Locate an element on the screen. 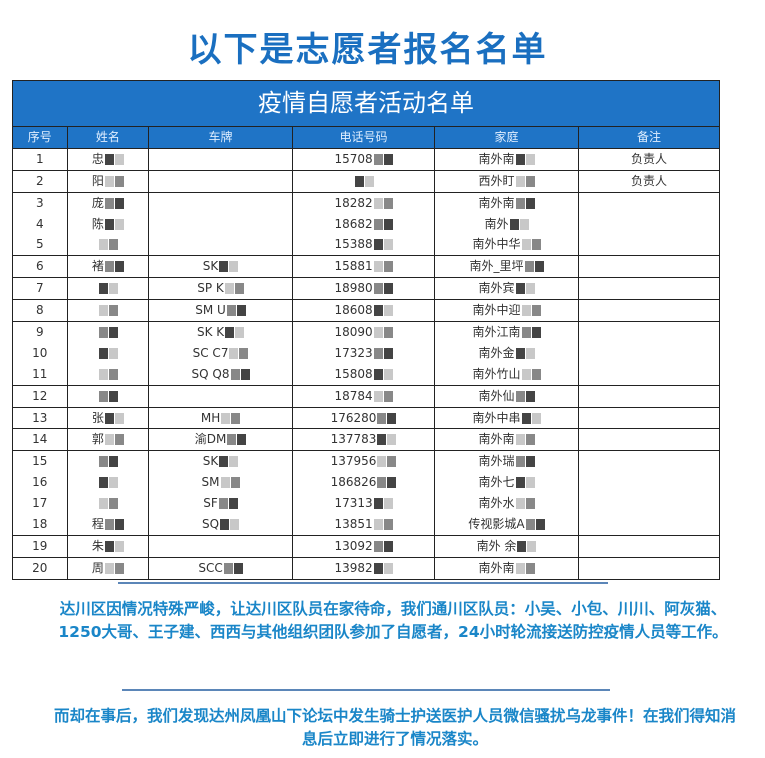  cell-no: 18 is located at coordinates (40, 524).